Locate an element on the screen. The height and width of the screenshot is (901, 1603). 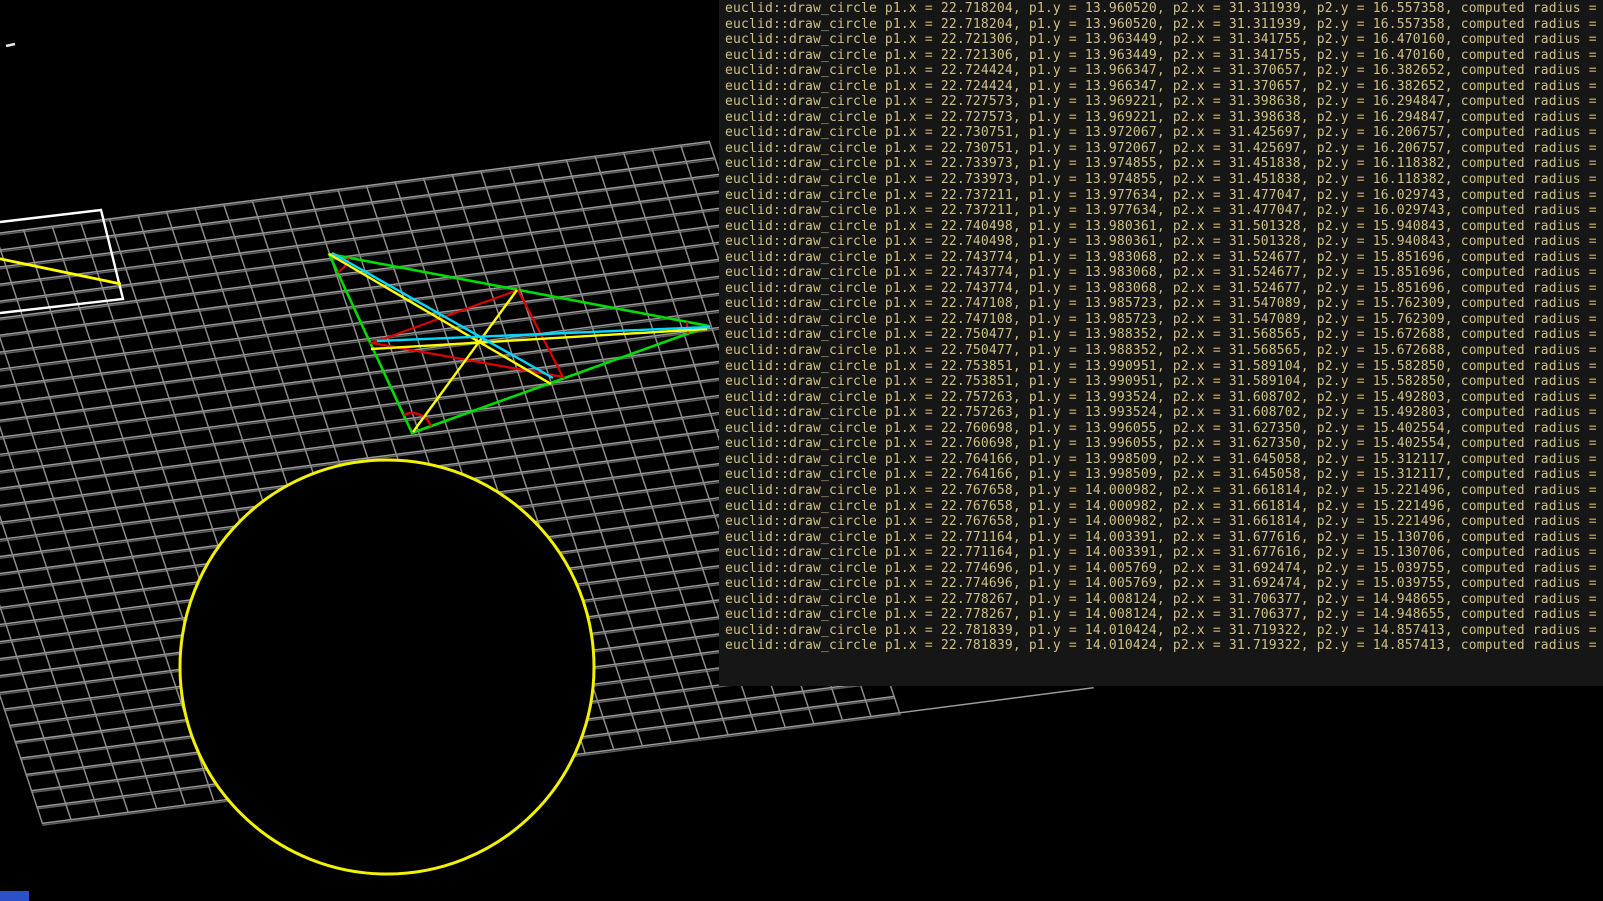
taskbar-corner-button is located at coordinates (14, 896).